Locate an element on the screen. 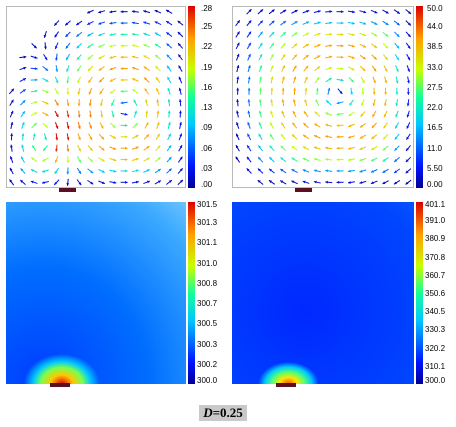  colorbar-tick-label: .09 is located at coordinates (207, 128).